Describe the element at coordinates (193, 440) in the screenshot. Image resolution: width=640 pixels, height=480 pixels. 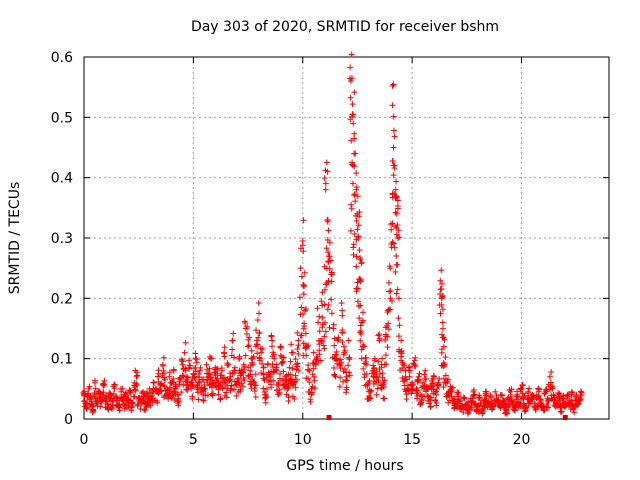
I see `x-tick-label: 5` at that location.